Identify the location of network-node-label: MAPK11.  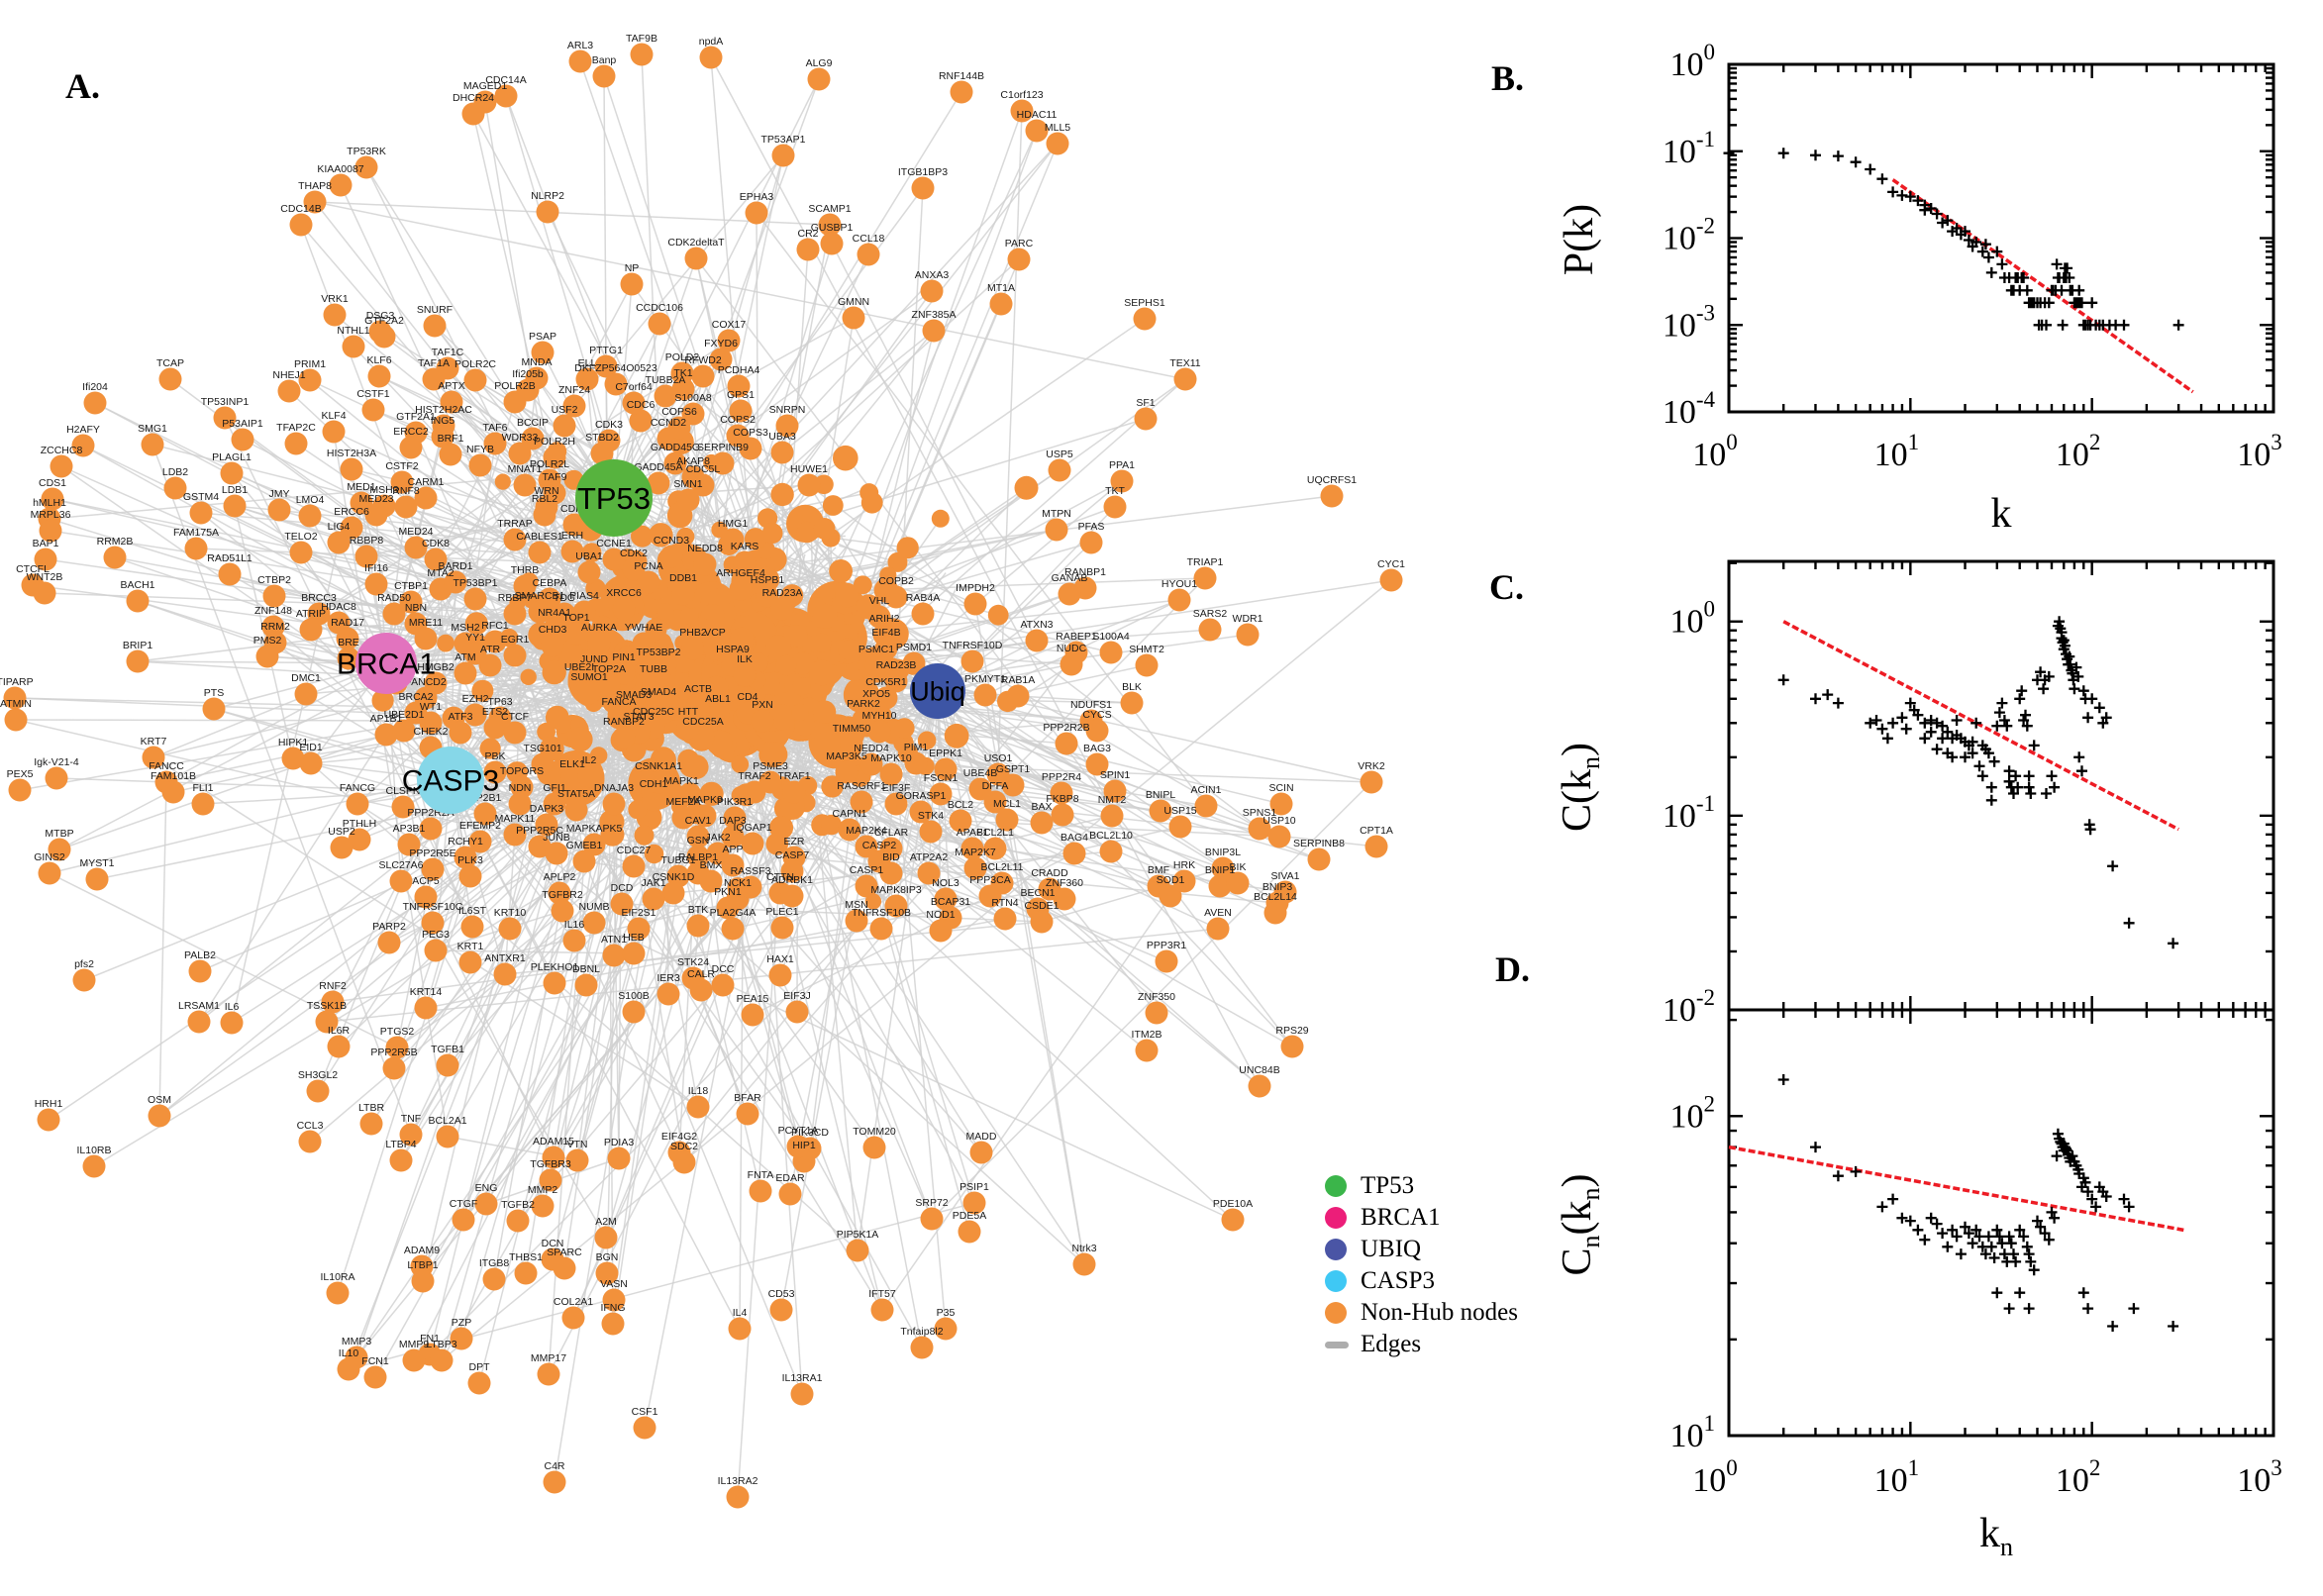
(515, 819).